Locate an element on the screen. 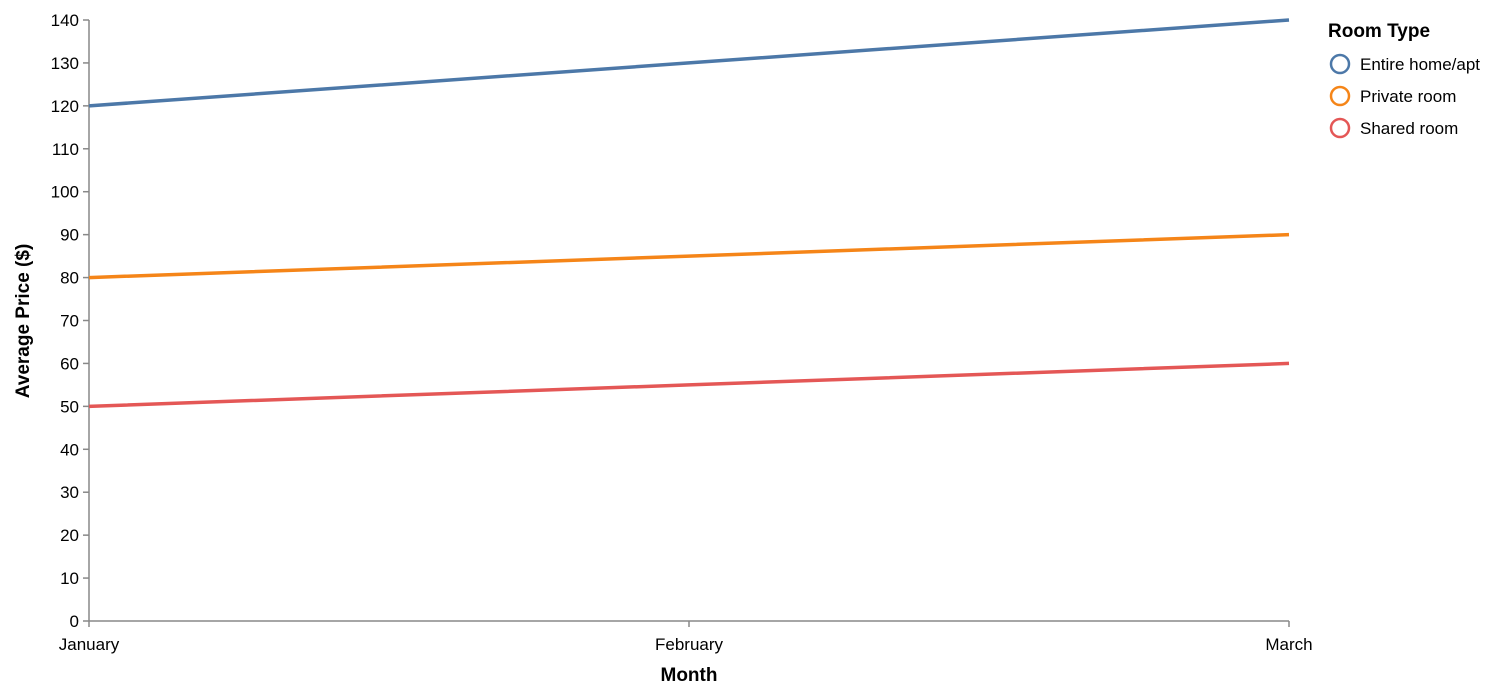 This screenshot has width=1512, height=694. x-tick-label: January is located at coordinates (89, 644).